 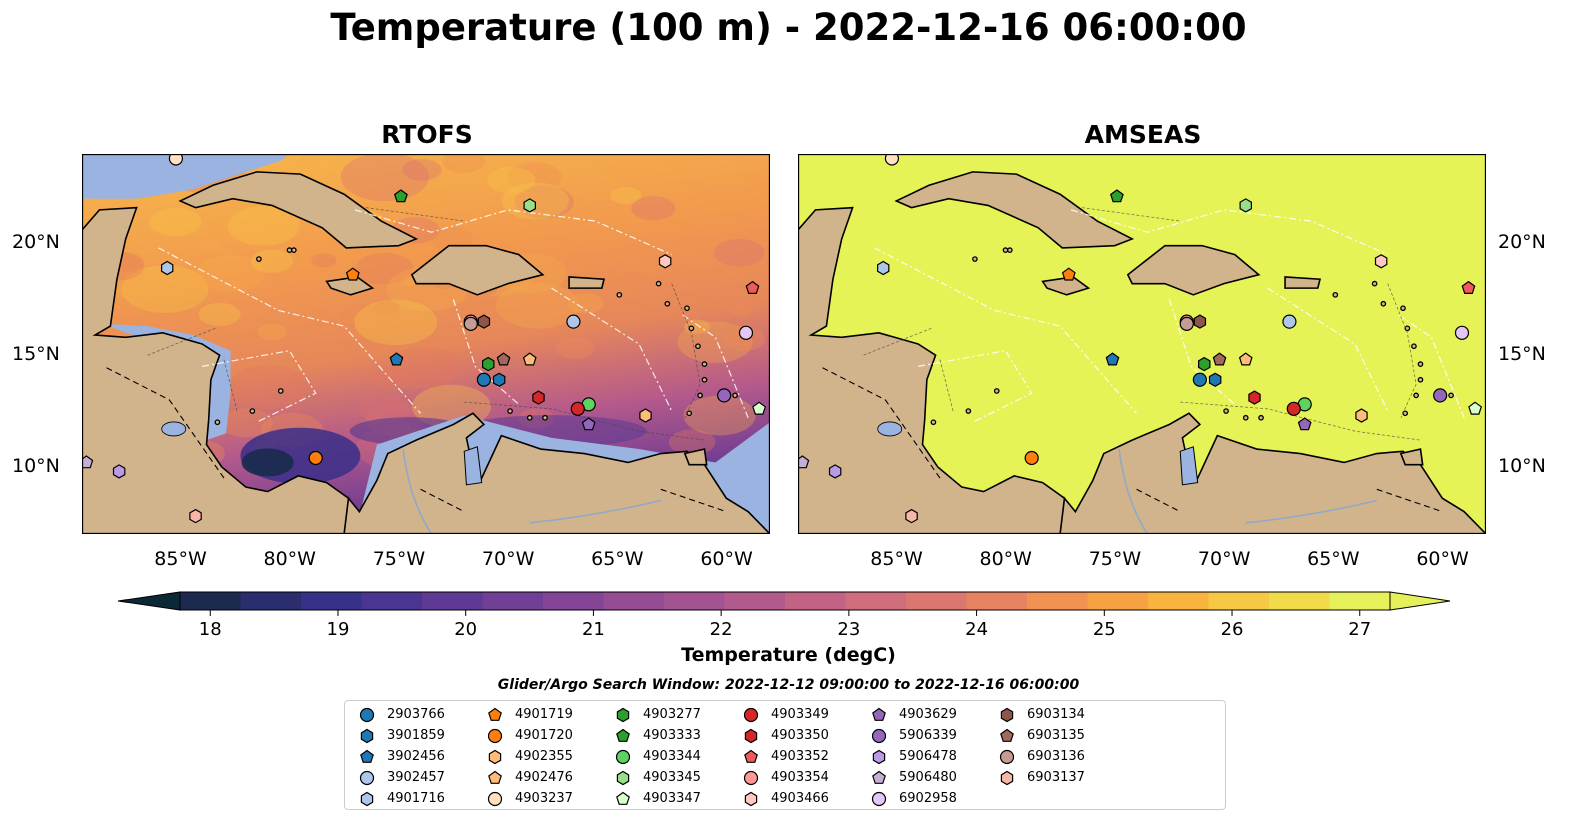 I want to click on legend-label: 5906480, so click(x=928, y=777).